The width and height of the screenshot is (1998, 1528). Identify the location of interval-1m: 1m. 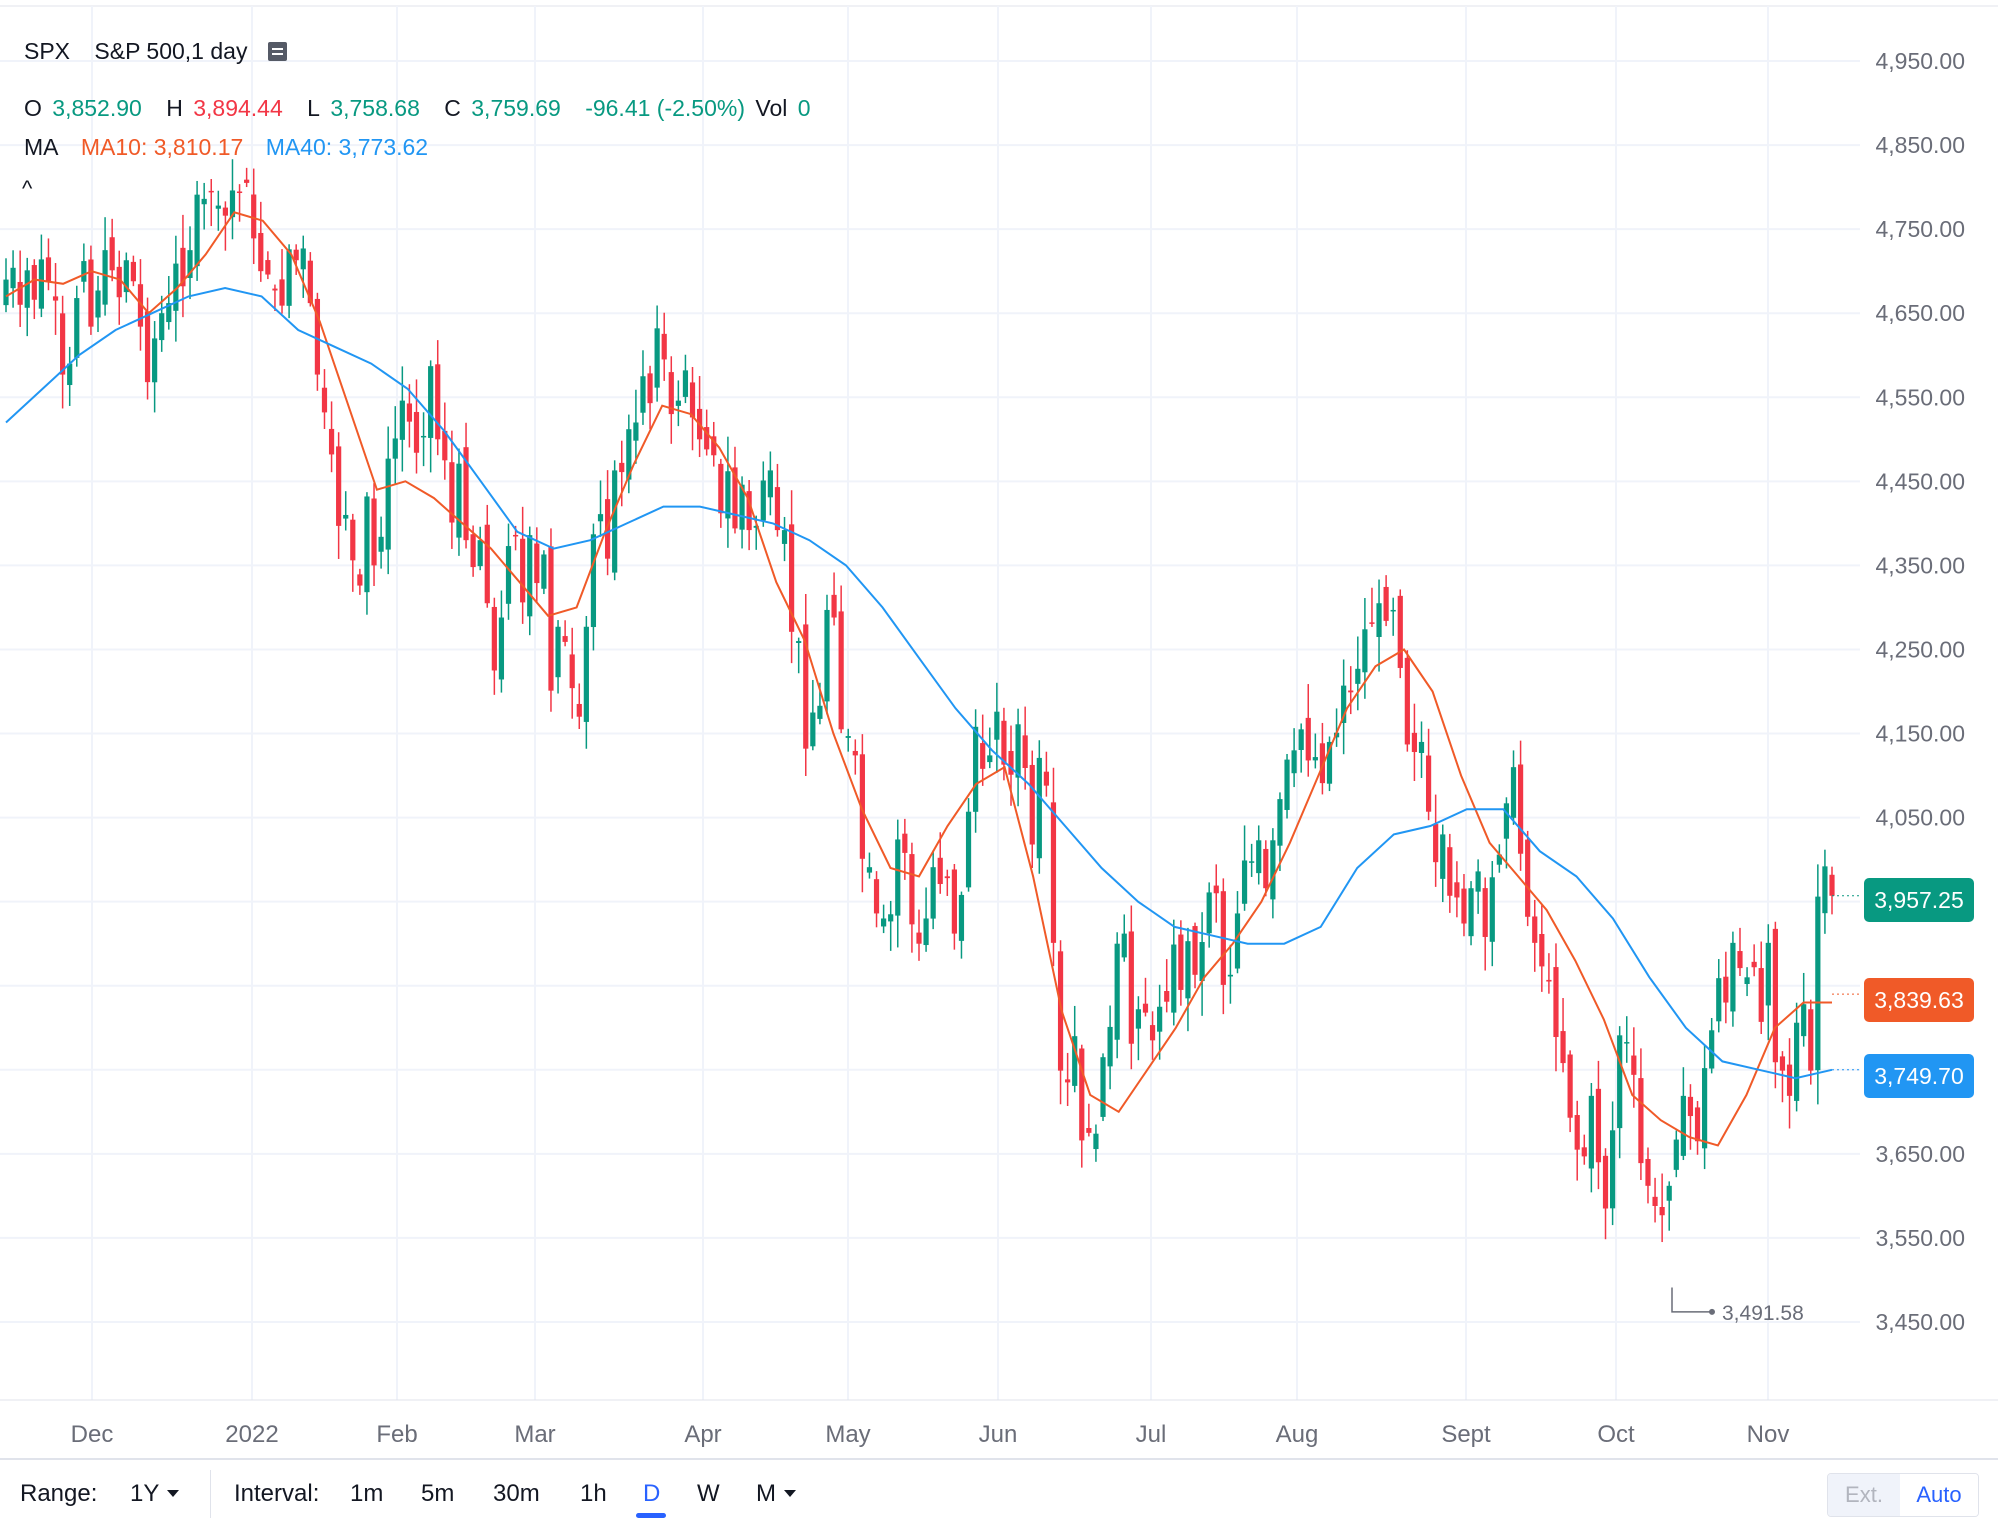
(367, 1493).